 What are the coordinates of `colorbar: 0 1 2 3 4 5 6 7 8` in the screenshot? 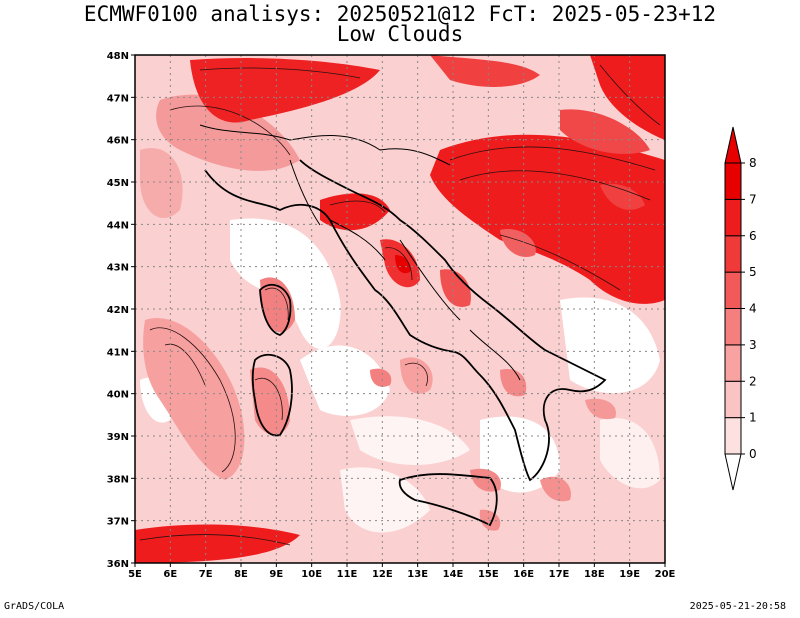 It's located at (740, 308).